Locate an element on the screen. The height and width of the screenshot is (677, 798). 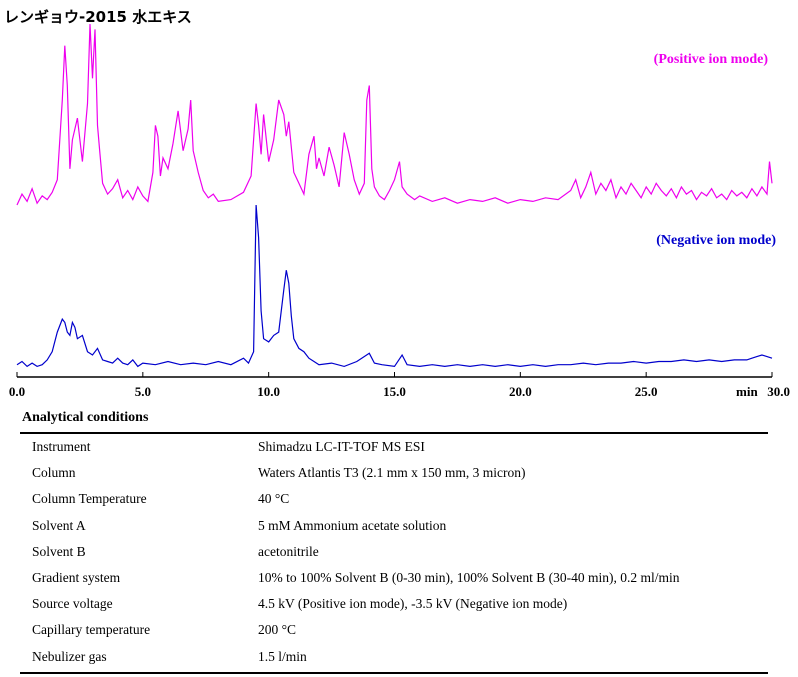
conditions-top-rule is located at coordinates (394, 433).